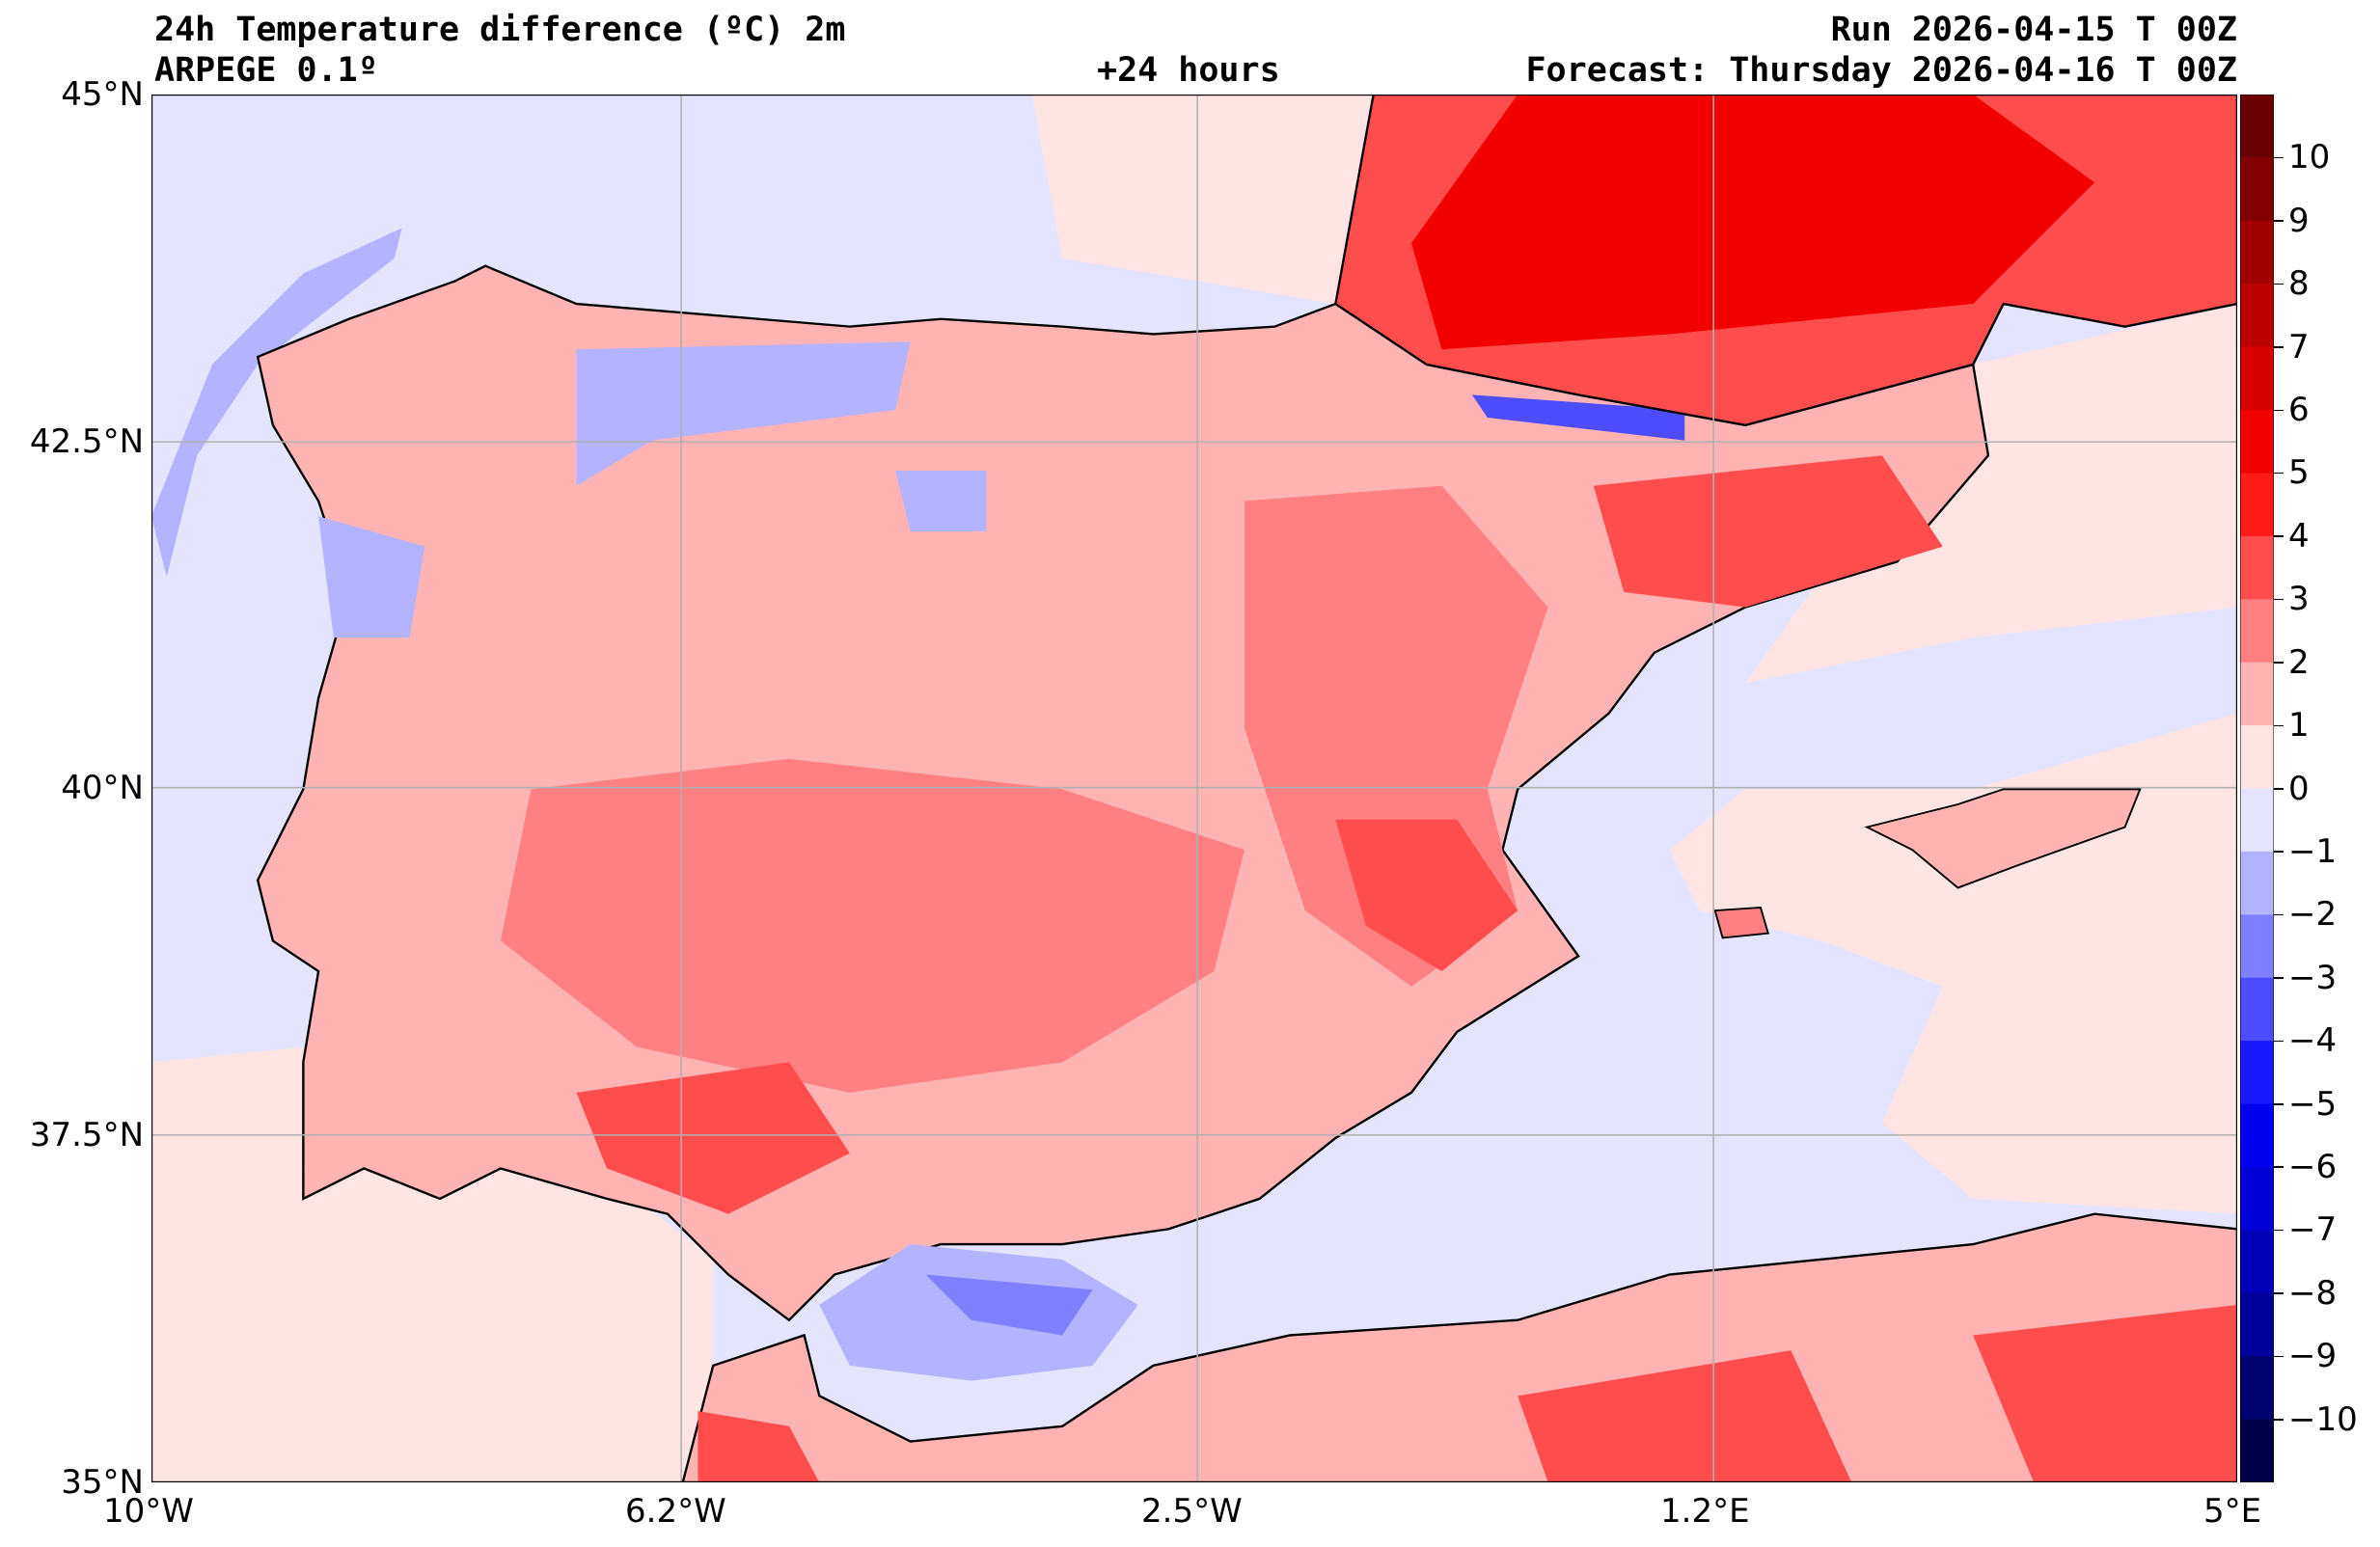 The image size is (2380, 1547). What do you see at coordinates (2313, 1104) in the screenshot?
I see `colorbar-tick-label: −5` at bounding box center [2313, 1104].